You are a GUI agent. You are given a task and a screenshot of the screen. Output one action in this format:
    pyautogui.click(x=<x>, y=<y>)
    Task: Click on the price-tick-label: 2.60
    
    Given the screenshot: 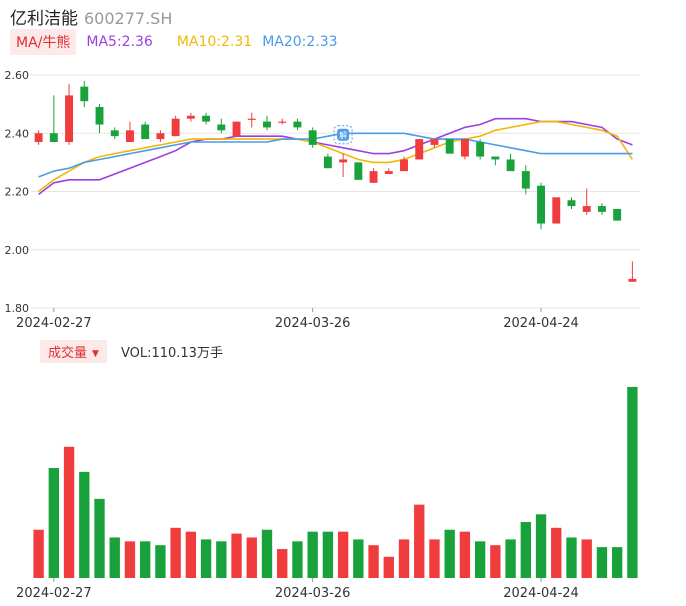 What is the action you would take?
    pyautogui.click(x=17, y=75)
    